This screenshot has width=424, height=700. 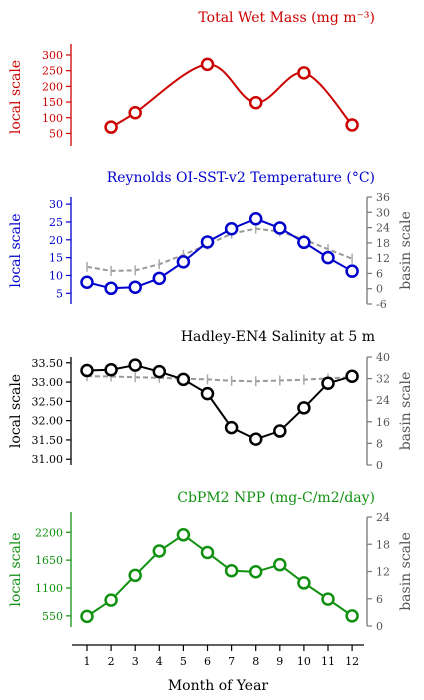 I want to click on left-tick-label: 2200, so click(x=49, y=532).